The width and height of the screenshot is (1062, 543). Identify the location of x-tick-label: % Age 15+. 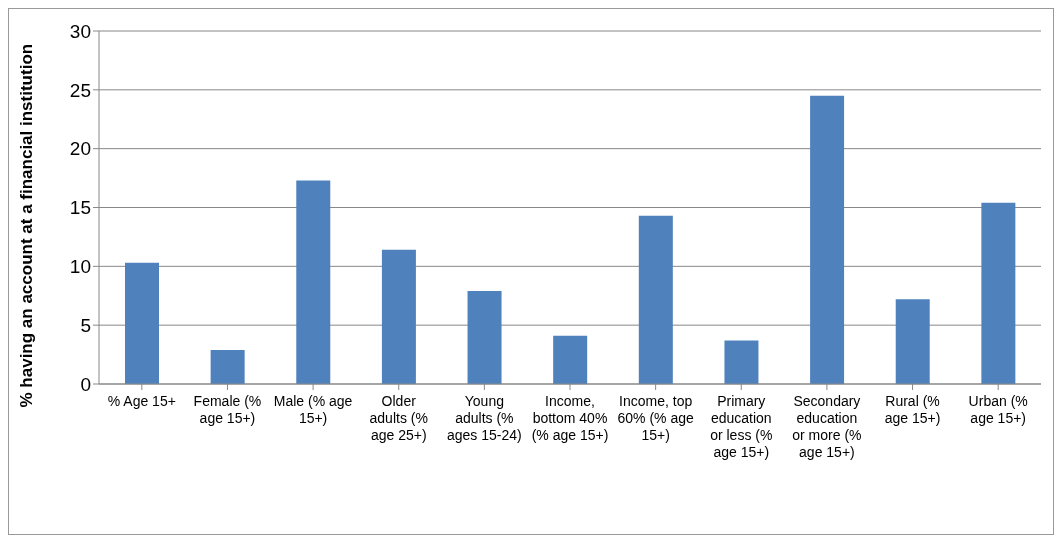
(141, 401).